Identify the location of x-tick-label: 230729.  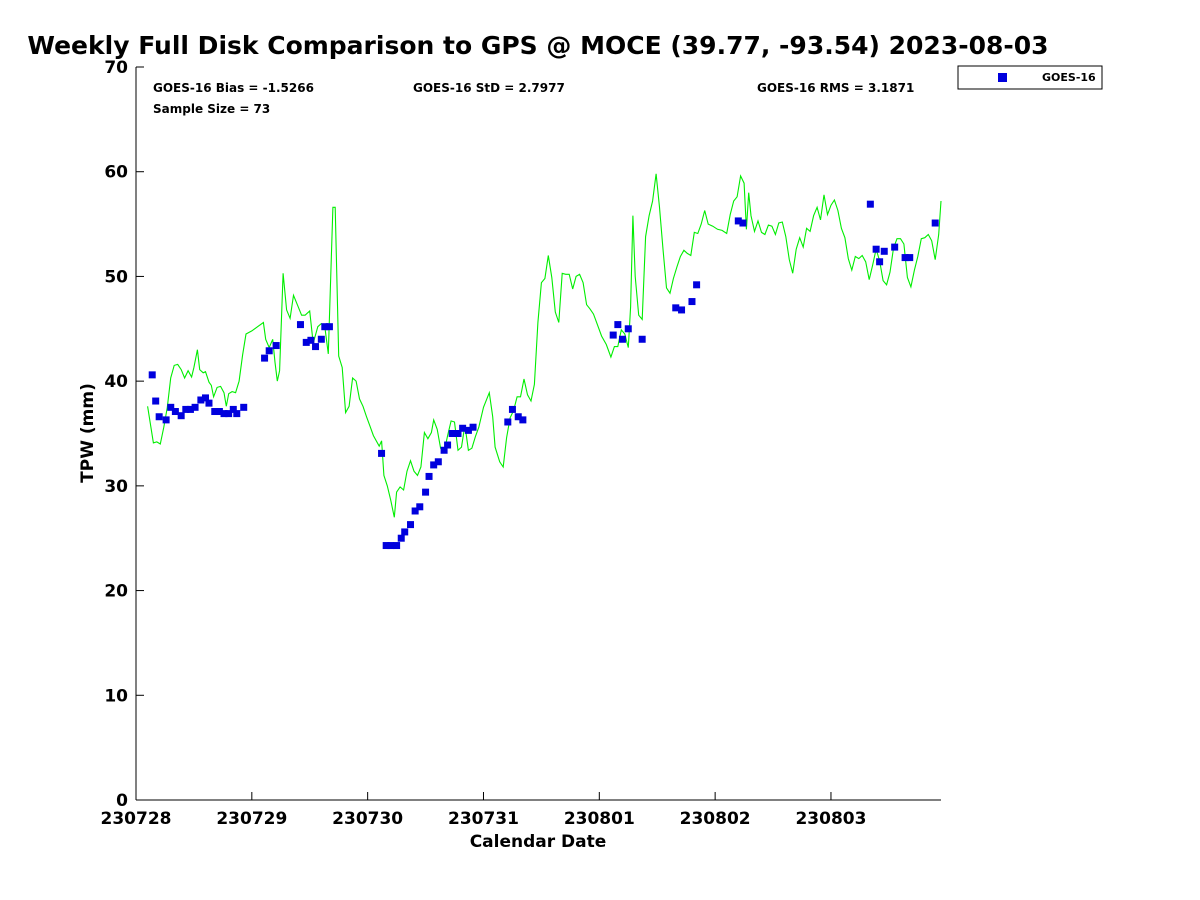
(251, 819).